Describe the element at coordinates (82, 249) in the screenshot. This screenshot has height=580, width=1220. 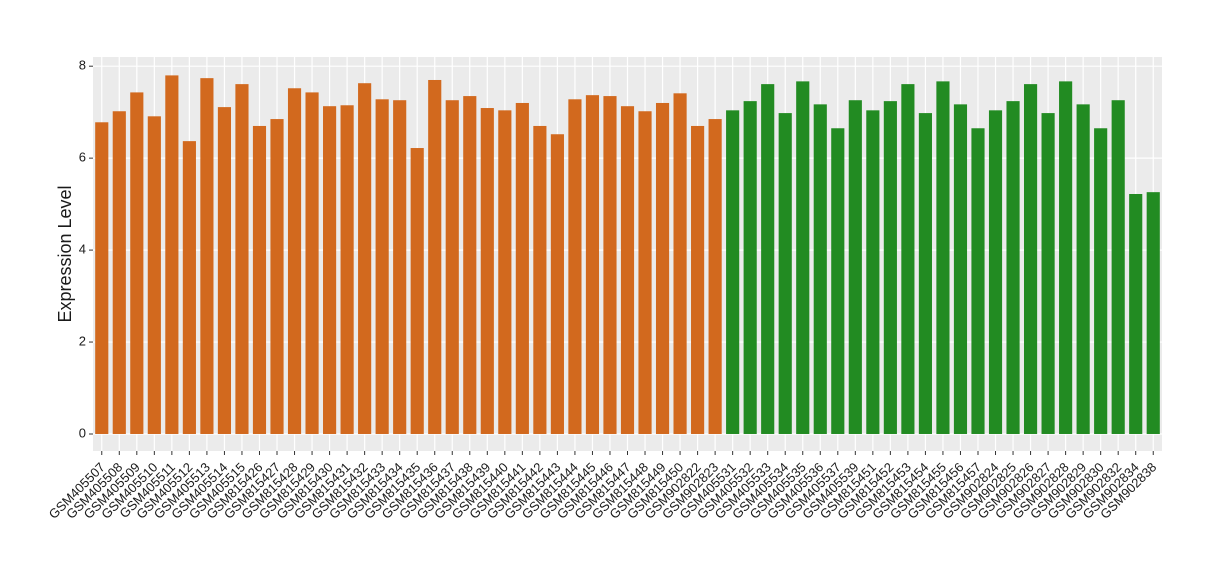
I see `y-tick-label: 4` at that location.